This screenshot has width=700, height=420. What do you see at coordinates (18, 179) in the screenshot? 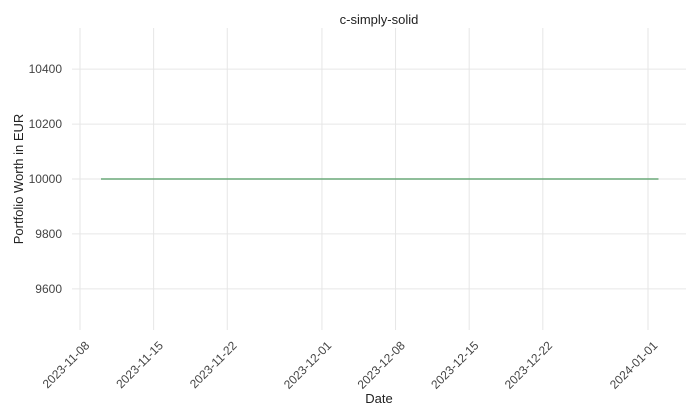
I see `y-axis-label: Portfolio Worth in EUR` at bounding box center [18, 179].